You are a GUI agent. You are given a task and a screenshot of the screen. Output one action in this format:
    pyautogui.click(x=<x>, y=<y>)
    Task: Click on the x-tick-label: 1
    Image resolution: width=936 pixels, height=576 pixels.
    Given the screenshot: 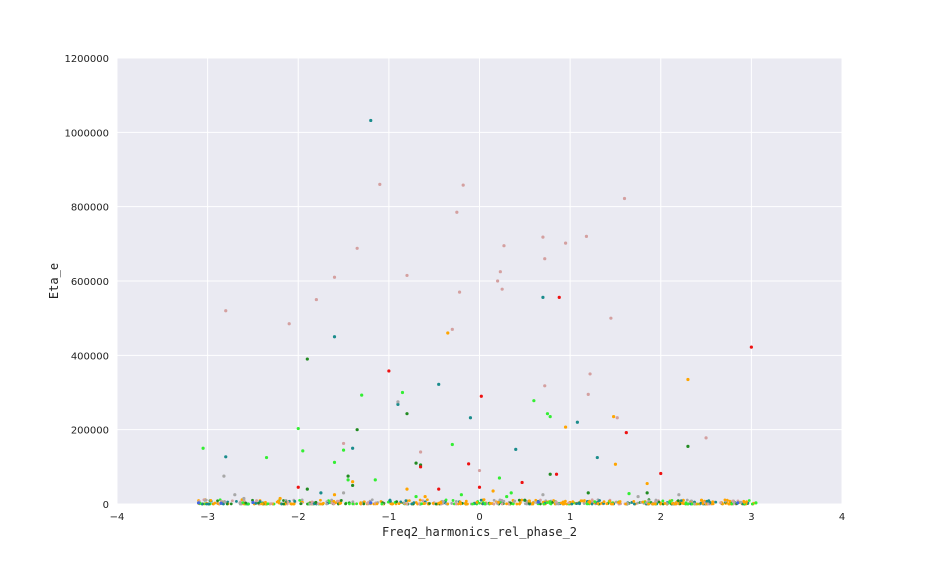 What is the action you would take?
    pyautogui.click(x=570, y=517)
    